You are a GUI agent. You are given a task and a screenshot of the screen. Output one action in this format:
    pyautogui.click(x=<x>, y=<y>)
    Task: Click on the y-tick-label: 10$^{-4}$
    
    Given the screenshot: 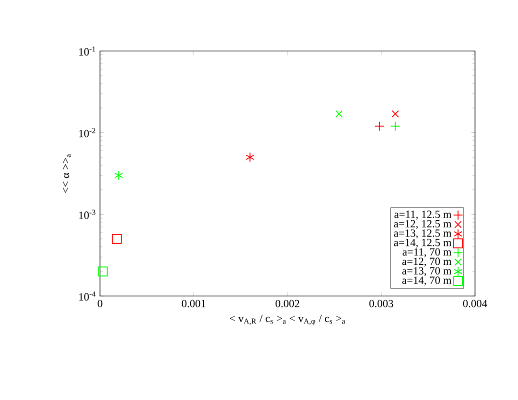 What is the action you would take?
    pyautogui.click(x=87, y=296)
    